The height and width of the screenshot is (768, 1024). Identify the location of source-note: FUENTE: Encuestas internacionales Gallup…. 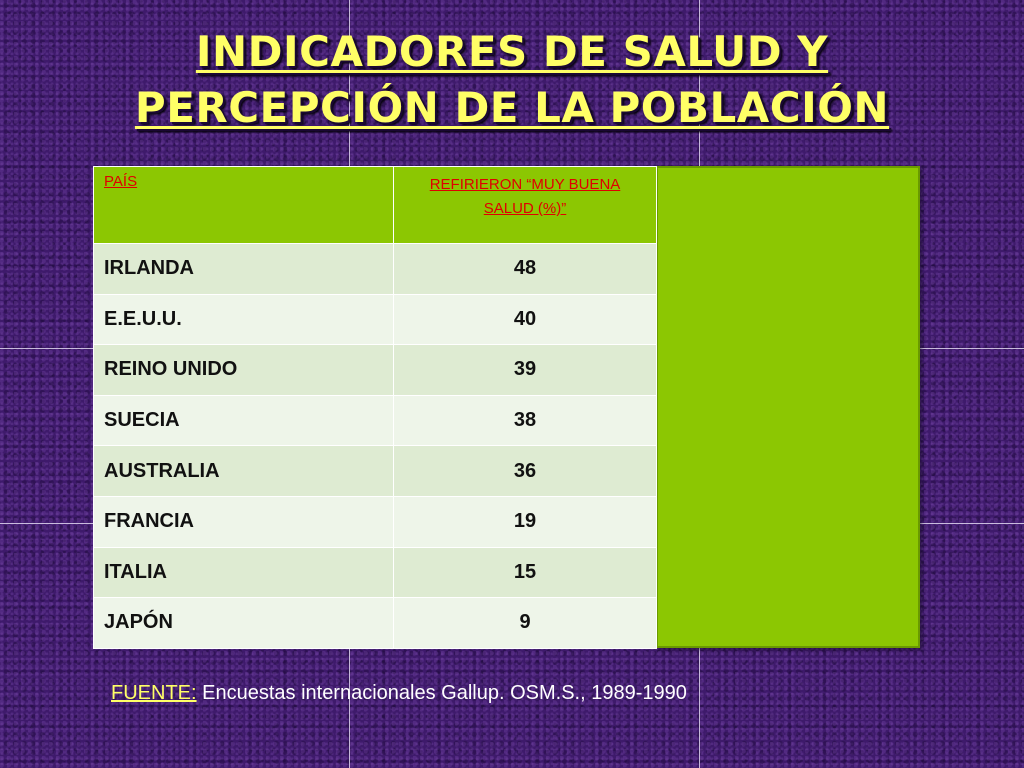
(399, 693).